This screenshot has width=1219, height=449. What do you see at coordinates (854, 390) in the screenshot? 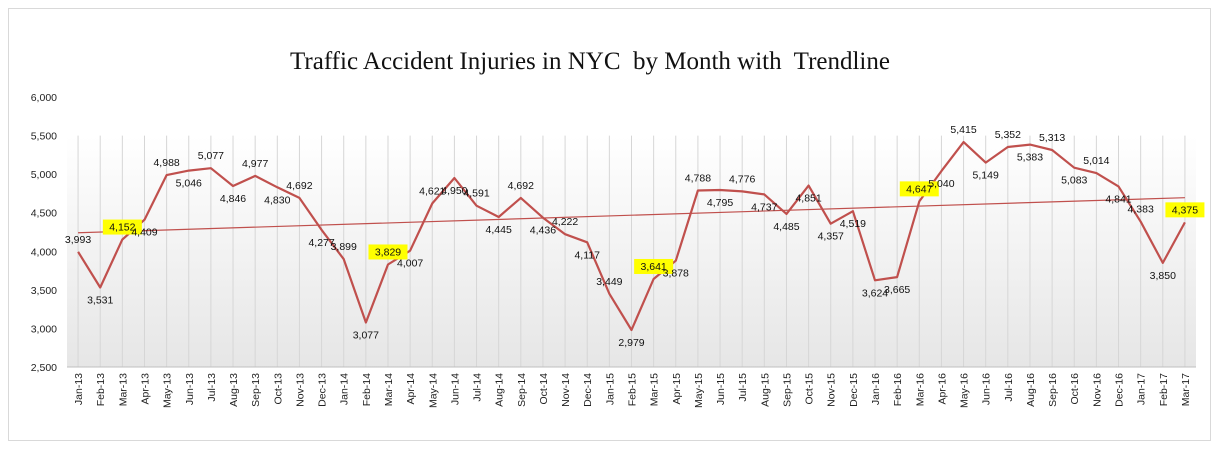
I see `x-tick-label: Dec-15` at bounding box center [854, 390].